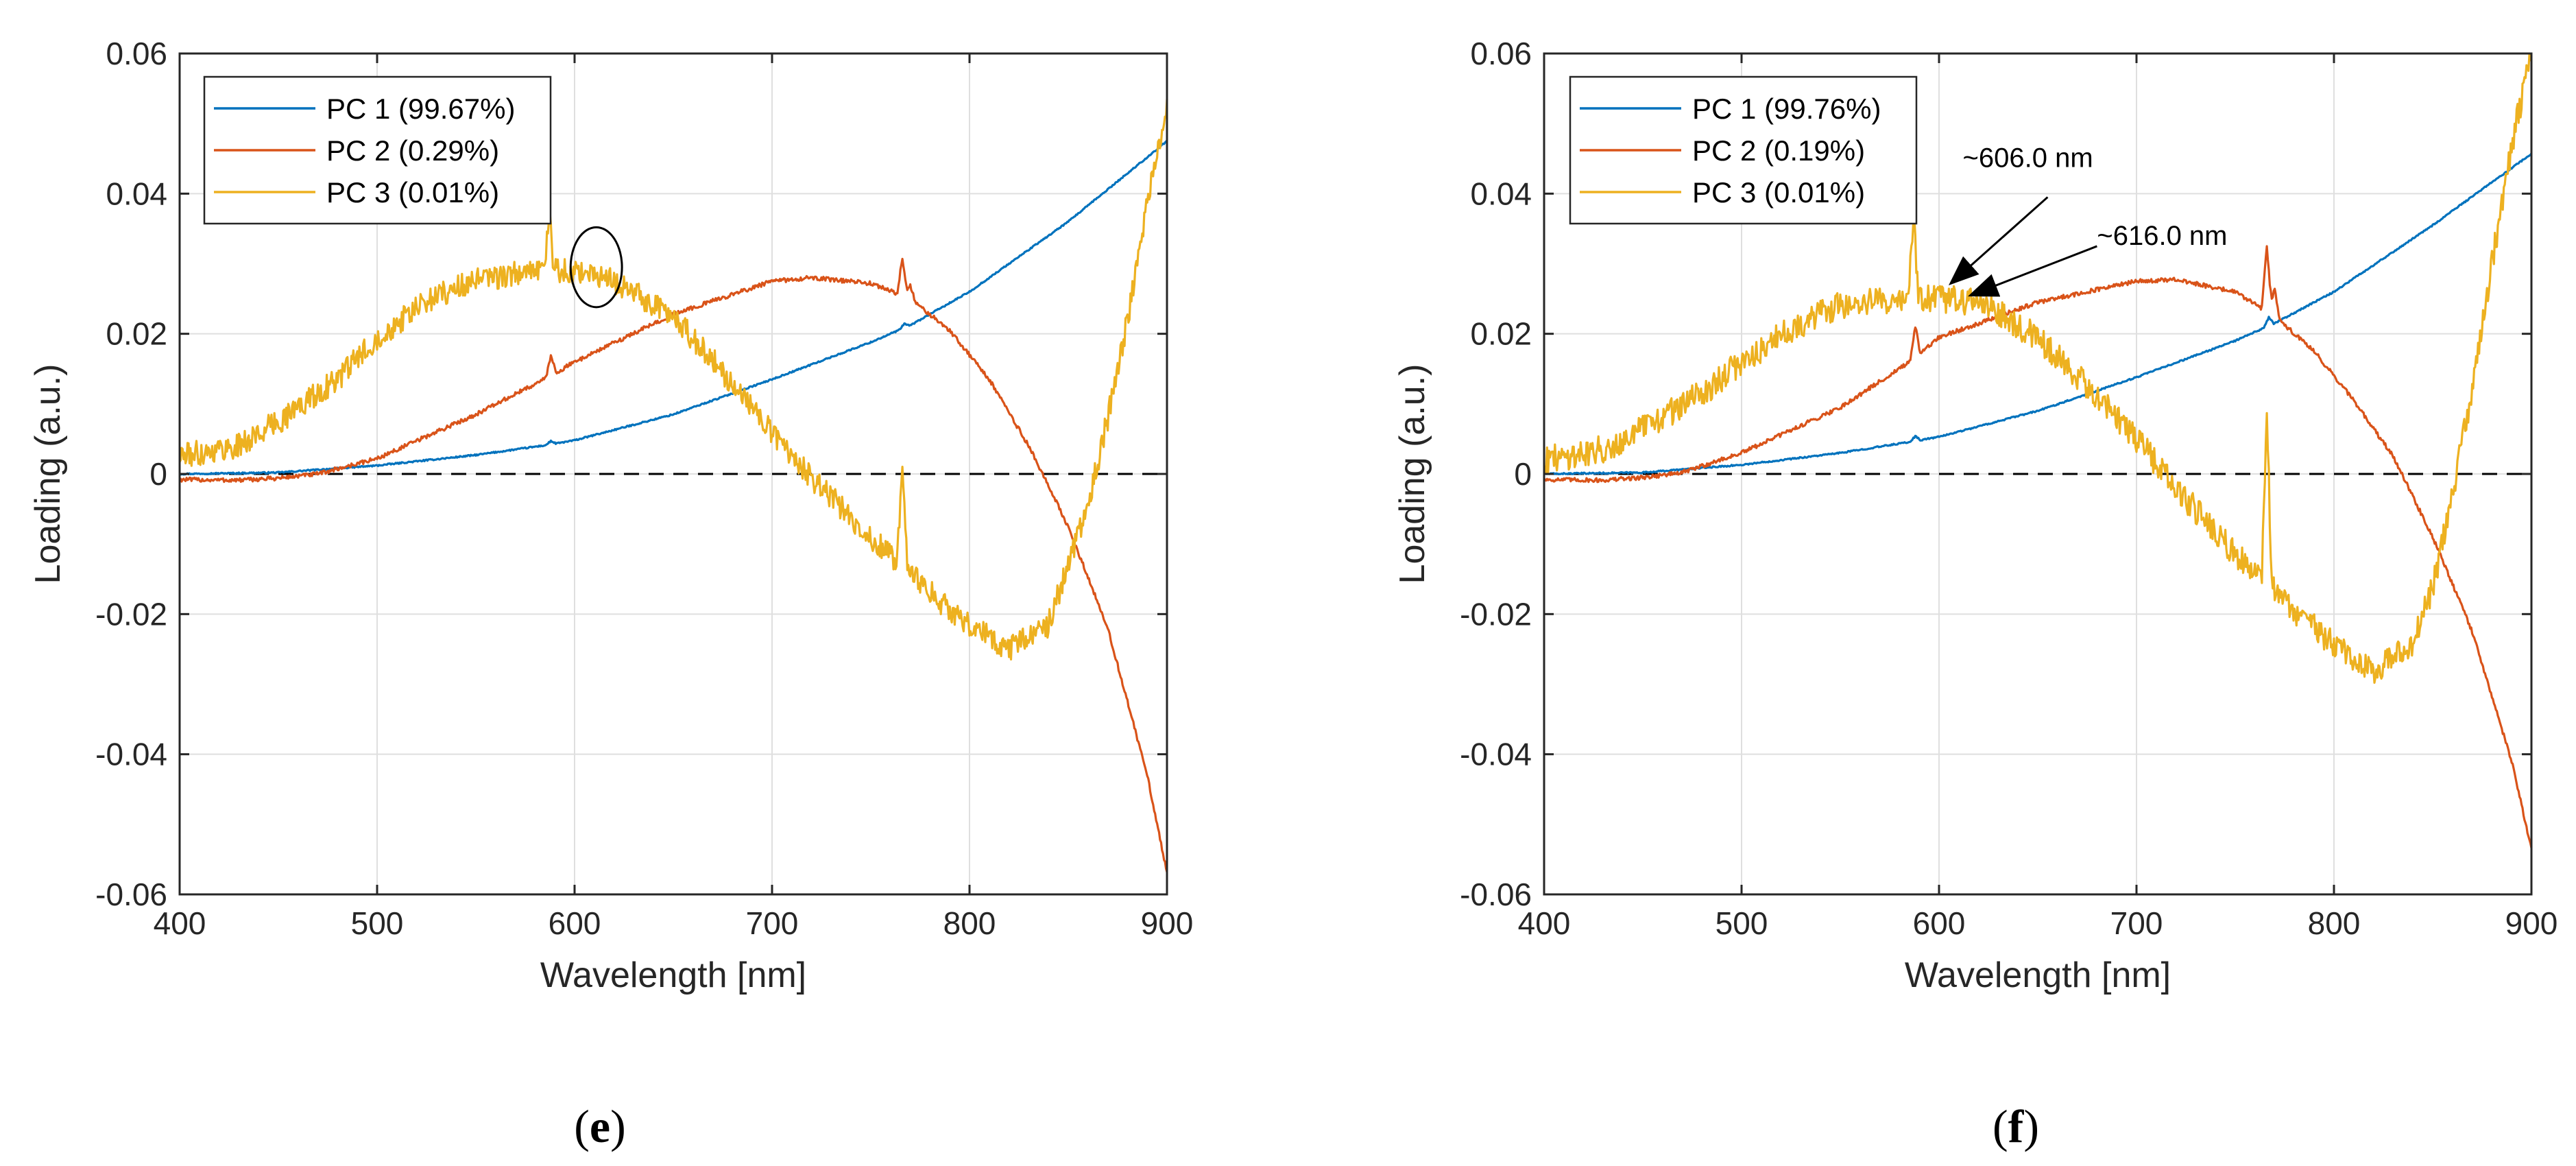 The image size is (2576, 1166). What do you see at coordinates (2028, 158) in the screenshot?
I see `annotation-label: ~606.0 nm` at bounding box center [2028, 158].